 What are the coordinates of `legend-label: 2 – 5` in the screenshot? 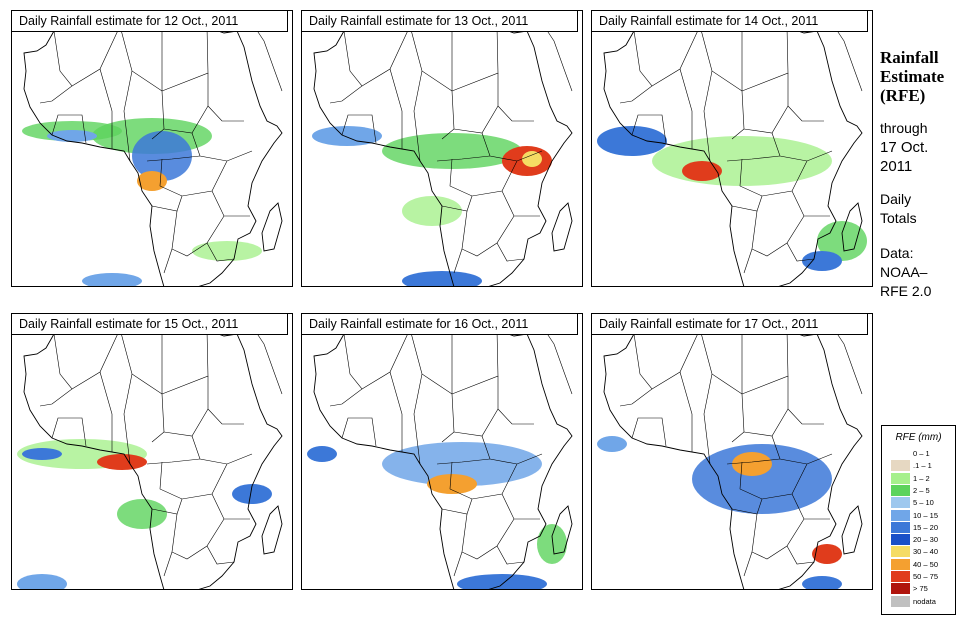 It's located at (921, 490).